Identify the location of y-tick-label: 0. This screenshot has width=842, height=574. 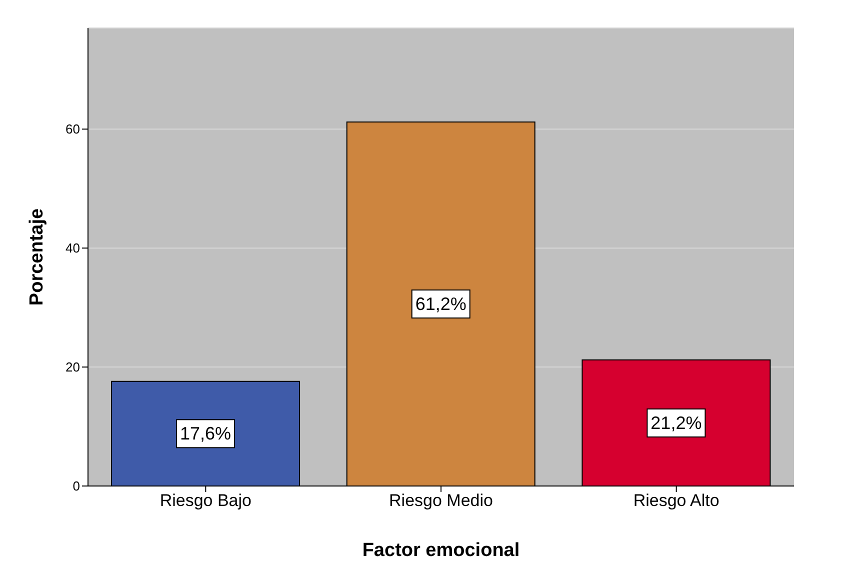
(76, 486).